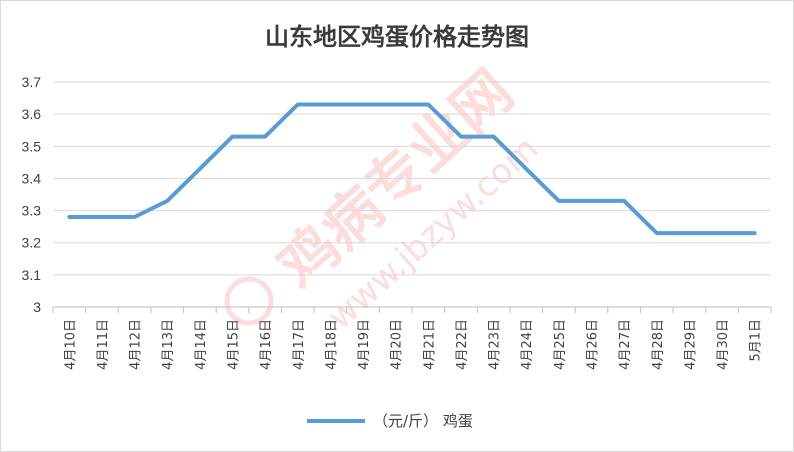  What do you see at coordinates (364, 344) in the screenshot?
I see `x-tick-label: 4月19日` at bounding box center [364, 344].